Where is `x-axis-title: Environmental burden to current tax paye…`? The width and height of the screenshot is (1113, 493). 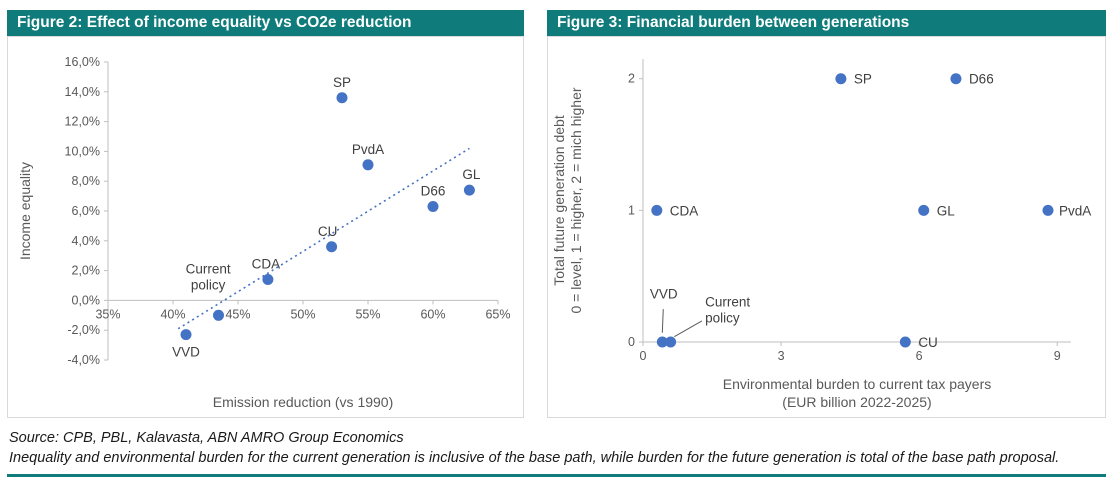
x-axis-title: Environmental burden to current tax paye… is located at coordinates (857, 384).